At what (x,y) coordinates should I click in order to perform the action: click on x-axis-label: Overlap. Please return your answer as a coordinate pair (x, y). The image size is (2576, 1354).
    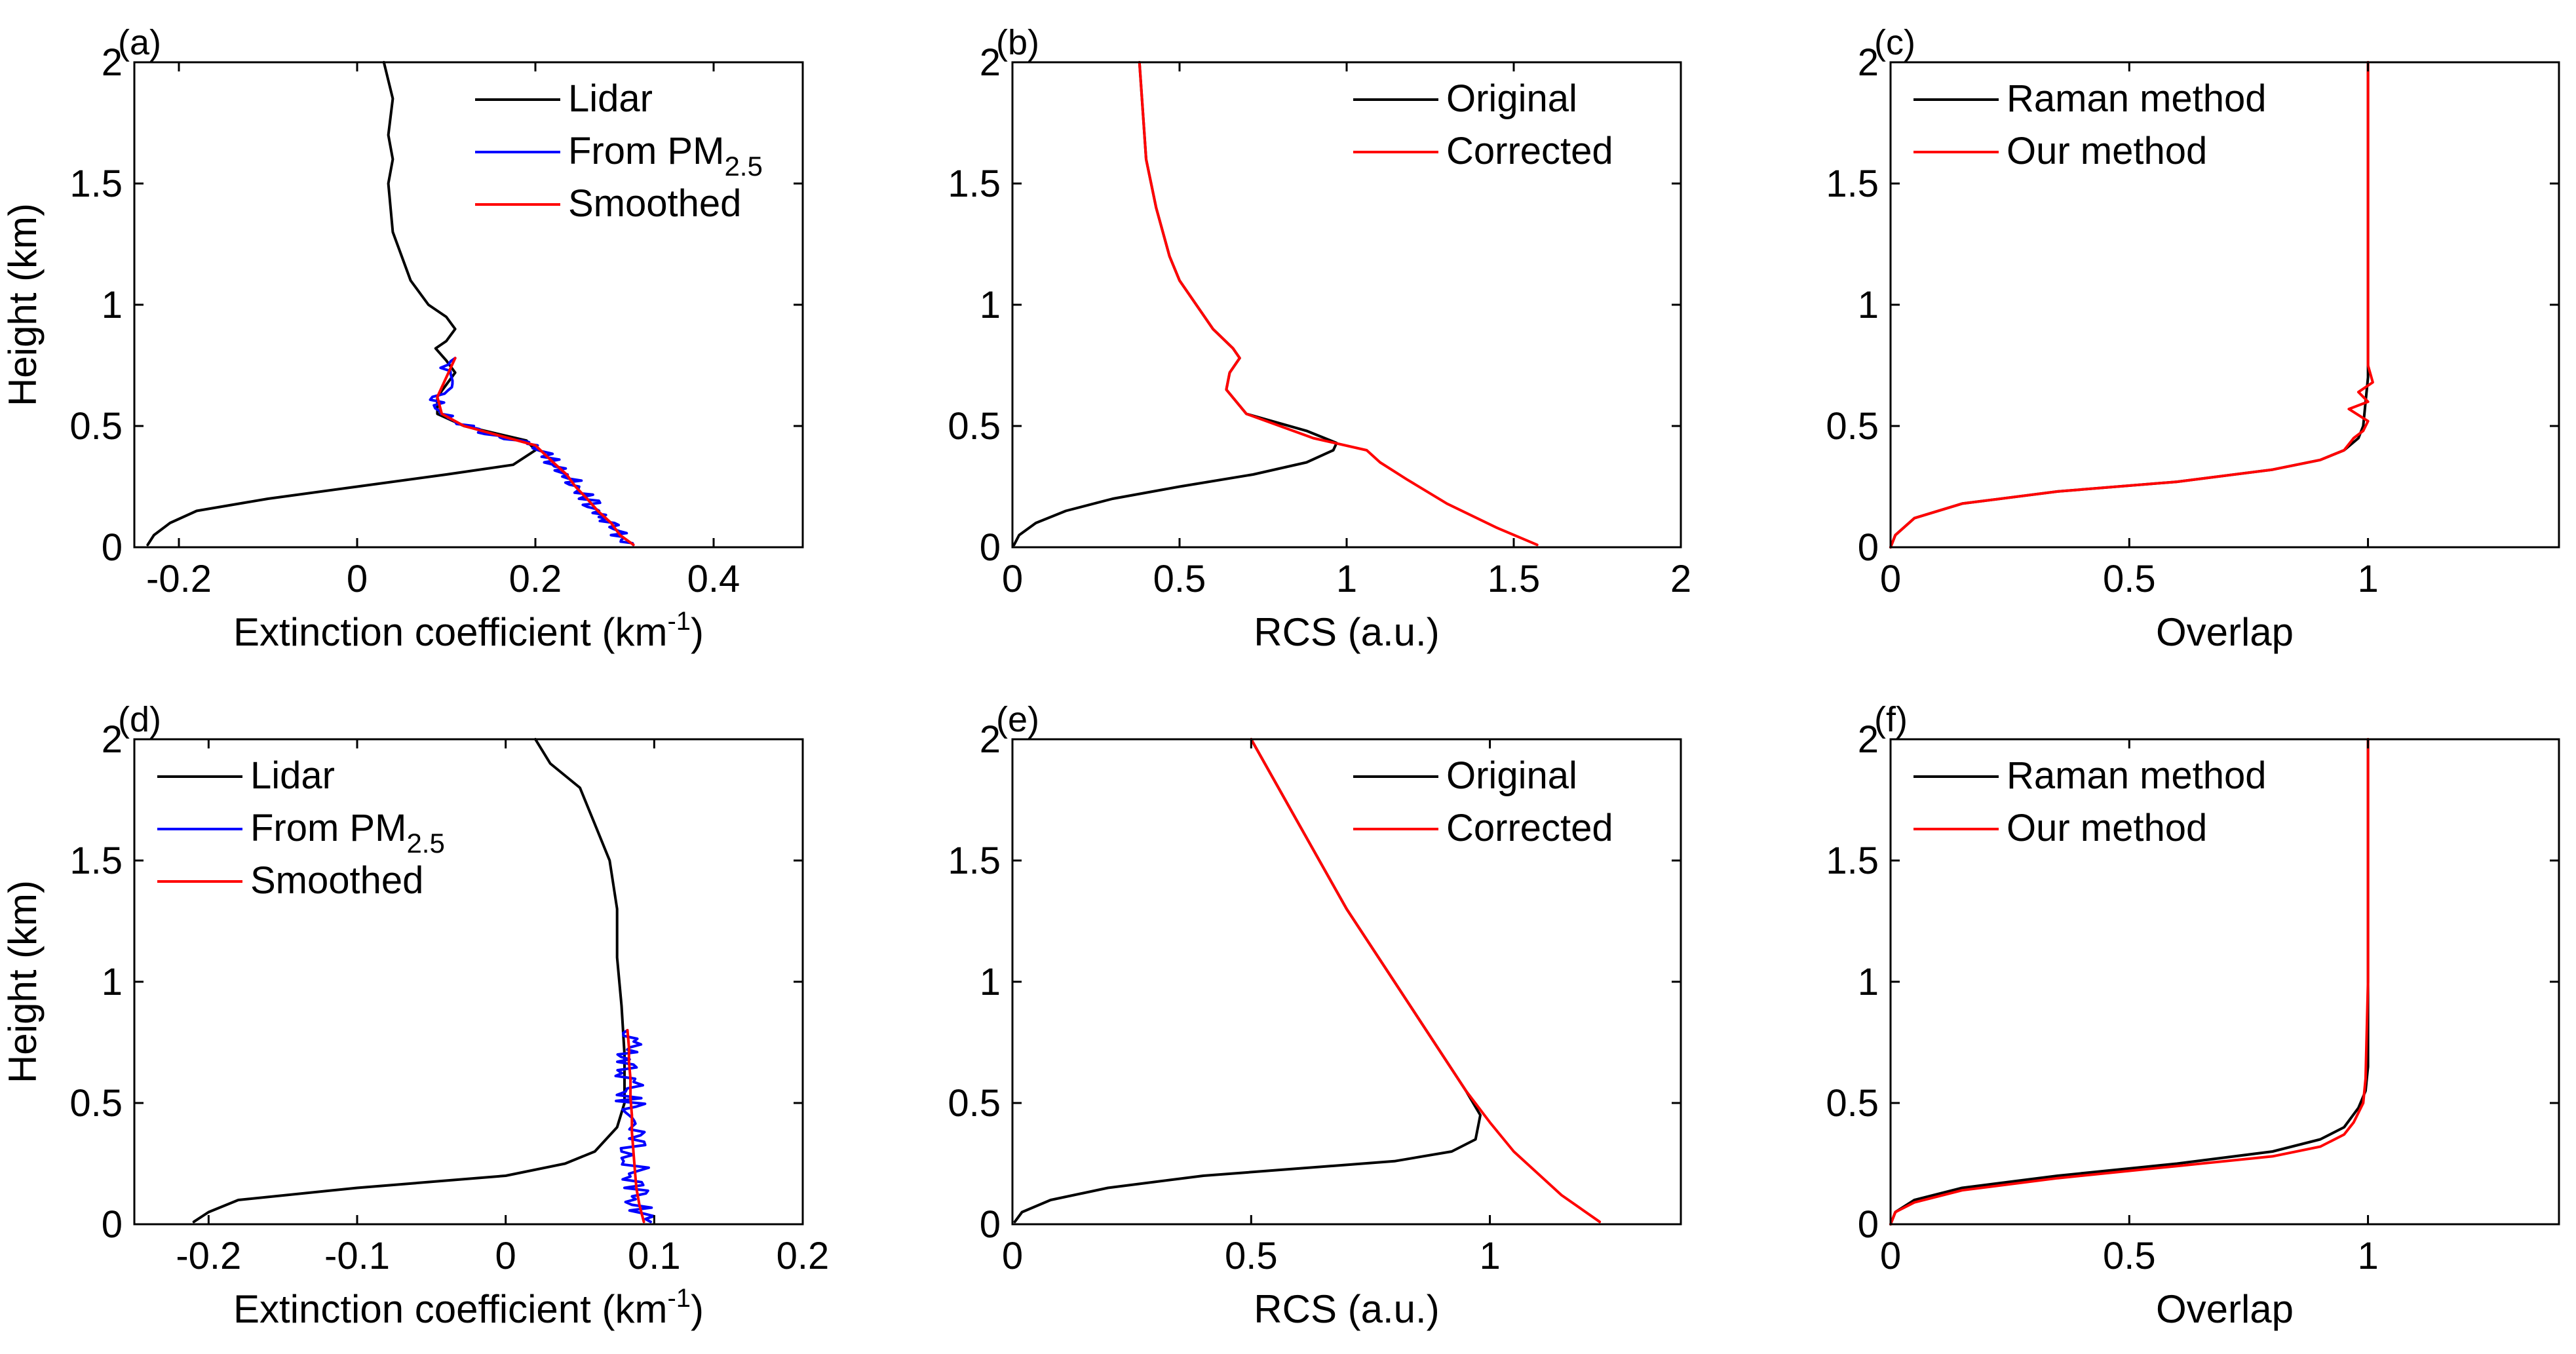
    Looking at the image, I should click on (2225, 1309).